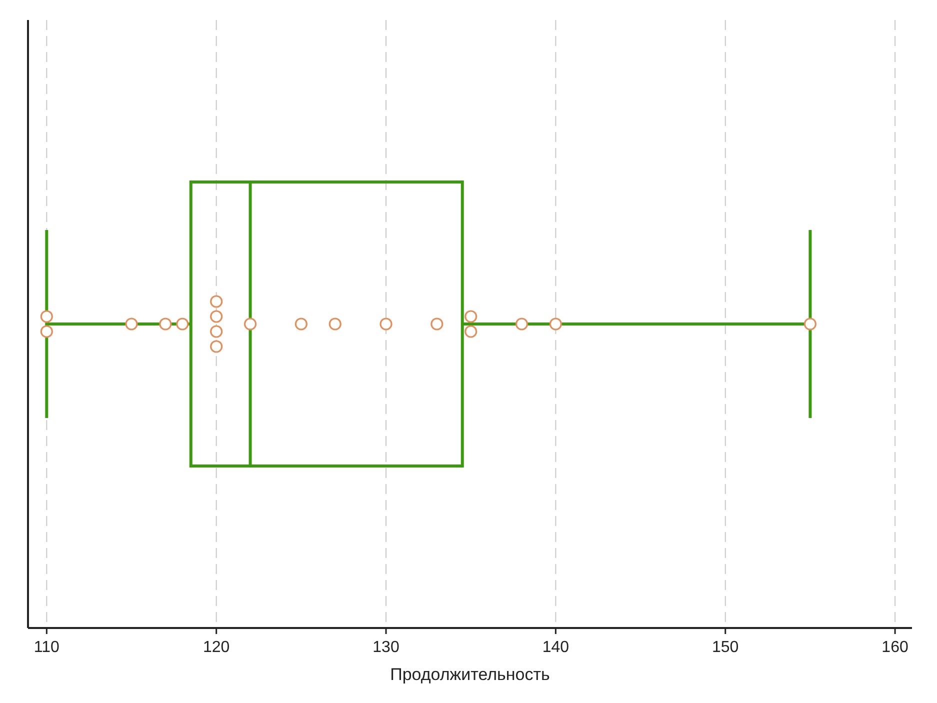  I want to click on x-tick-label: 140, so click(556, 647).